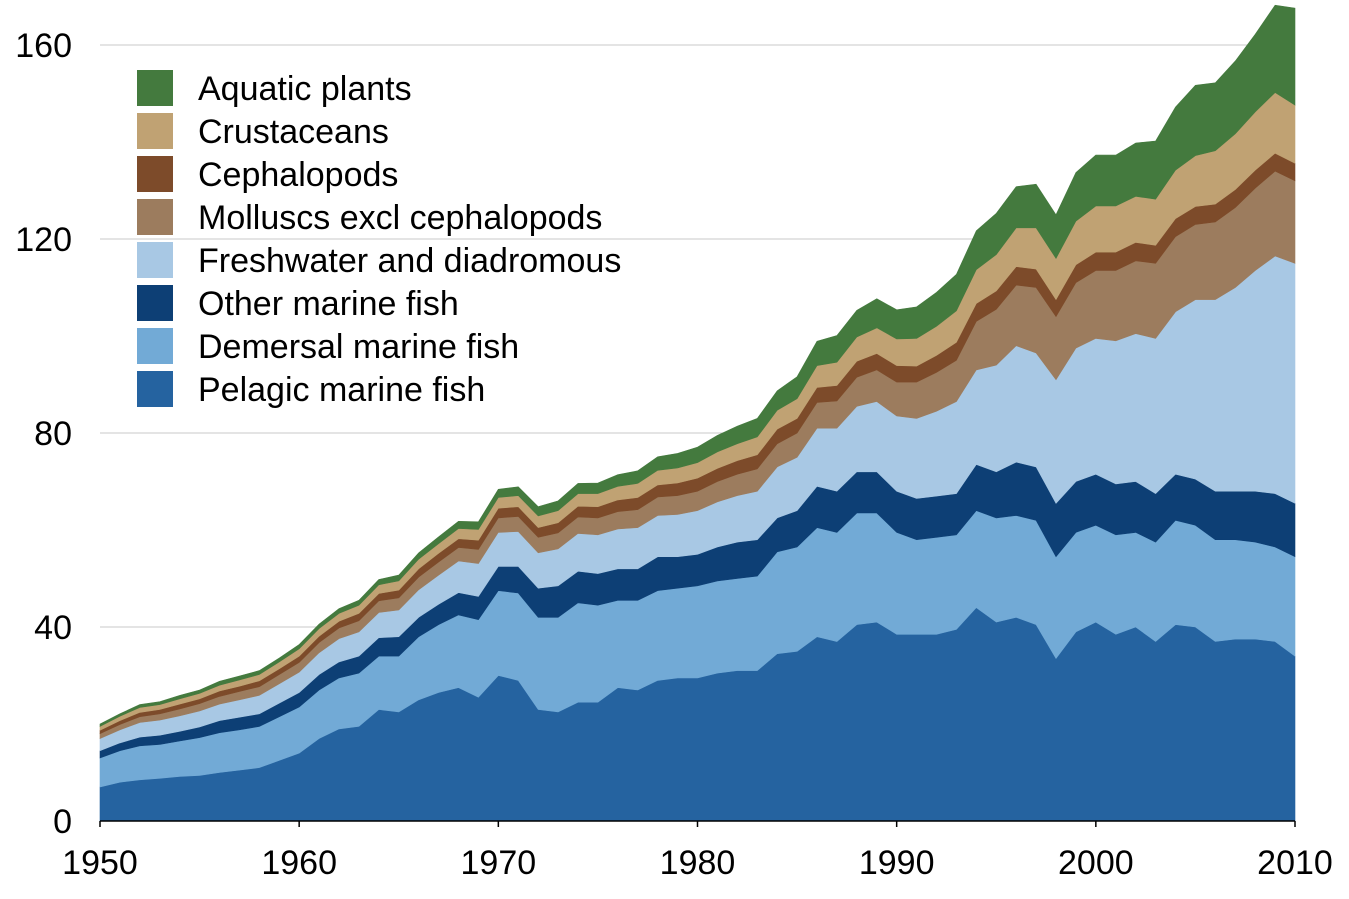  Describe the element at coordinates (1295, 863) in the screenshot. I see `x-tick-label: 2010` at that location.